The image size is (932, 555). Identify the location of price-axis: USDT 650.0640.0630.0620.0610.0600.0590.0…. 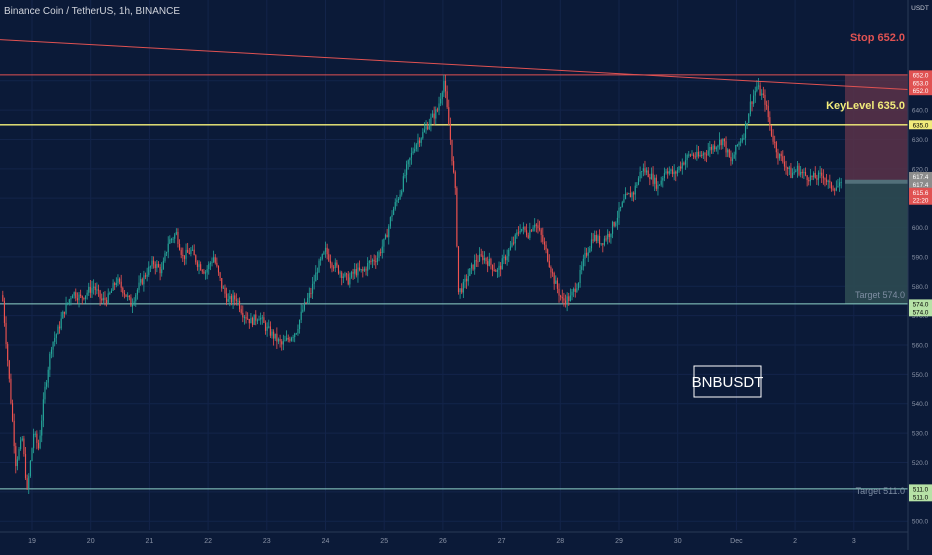
(919, 275).